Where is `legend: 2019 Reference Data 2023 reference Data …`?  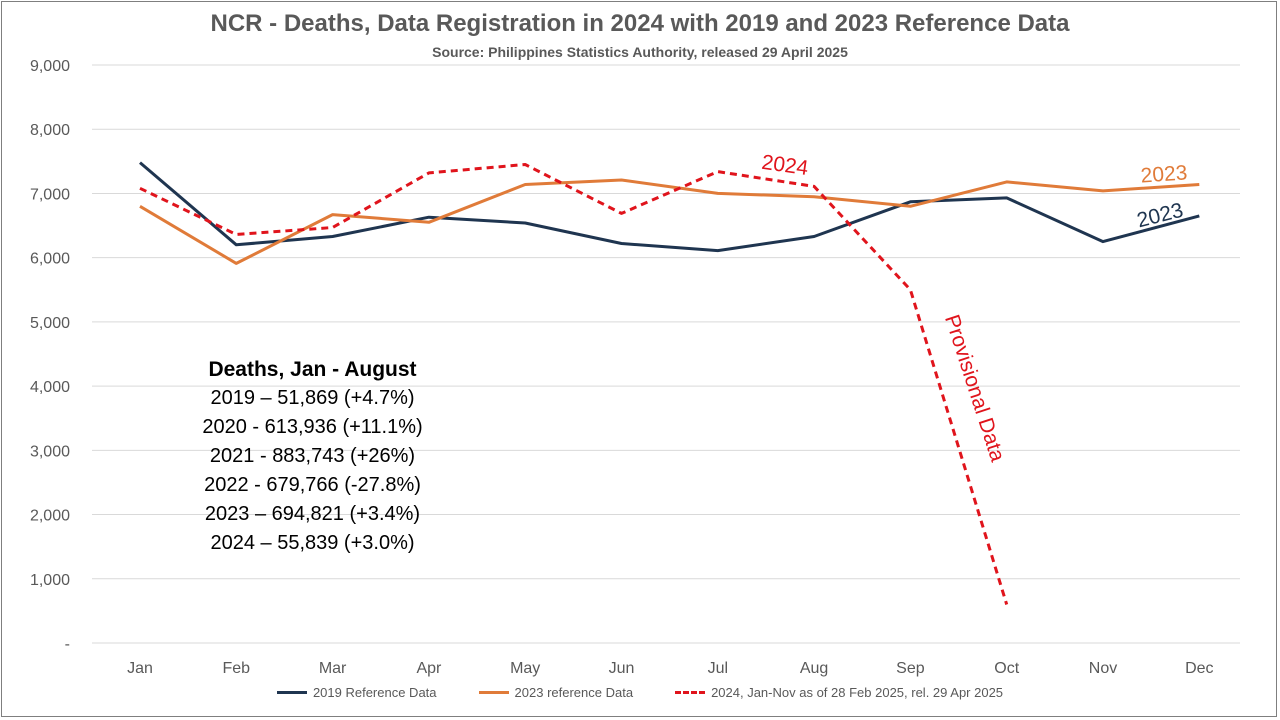
legend: 2019 Reference Data 2023 reference Data … is located at coordinates (640, 692).